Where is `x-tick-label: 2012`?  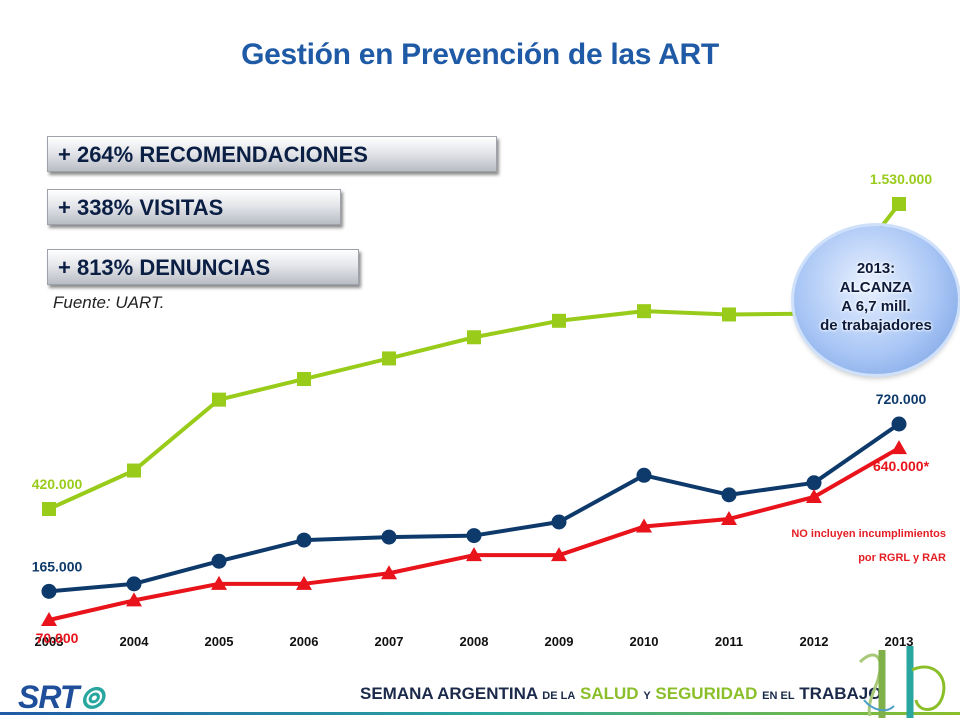 x-tick-label: 2012 is located at coordinates (814, 641).